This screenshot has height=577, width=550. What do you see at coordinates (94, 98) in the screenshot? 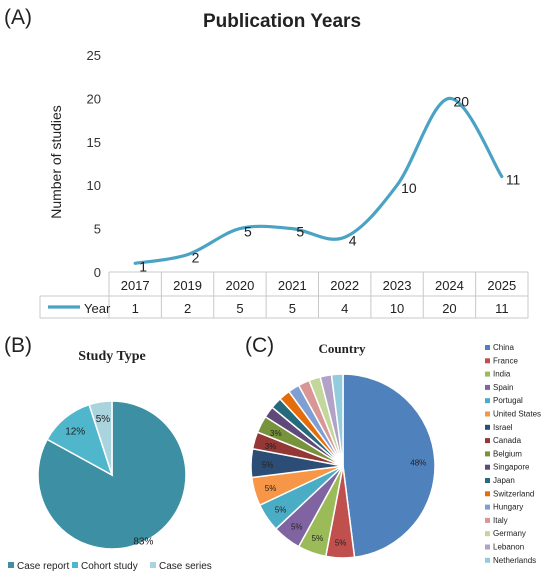
I see `y-tick-label: 20` at bounding box center [94, 98].